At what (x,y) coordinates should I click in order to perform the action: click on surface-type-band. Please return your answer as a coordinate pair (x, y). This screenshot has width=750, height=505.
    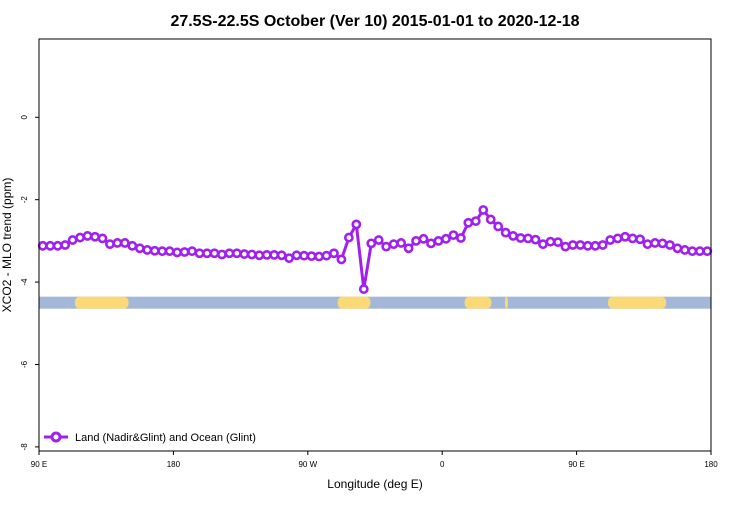
    Looking at the image, I should click on (375, 302).